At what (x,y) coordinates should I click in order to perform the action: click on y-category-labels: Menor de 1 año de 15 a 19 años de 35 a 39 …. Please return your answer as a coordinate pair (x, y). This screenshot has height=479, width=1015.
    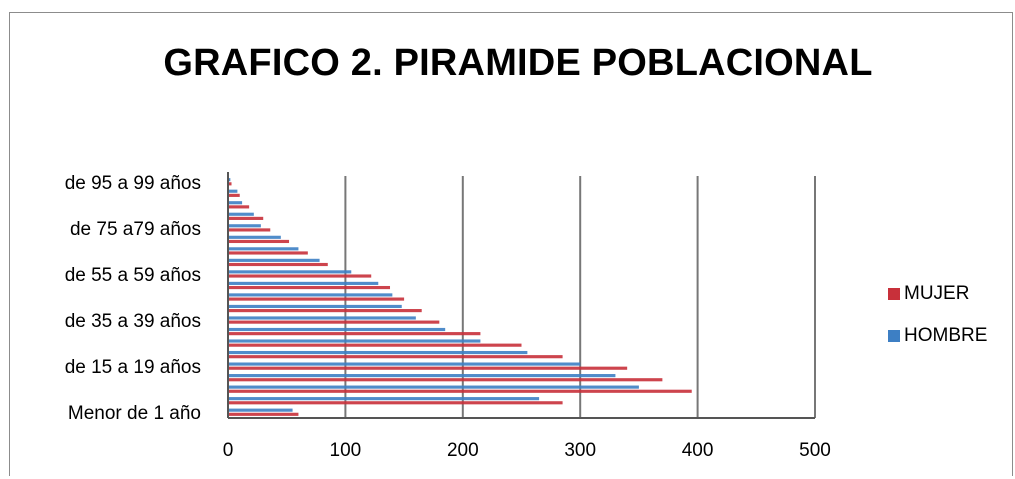
    Looking at the image, I should click on (133, 298).